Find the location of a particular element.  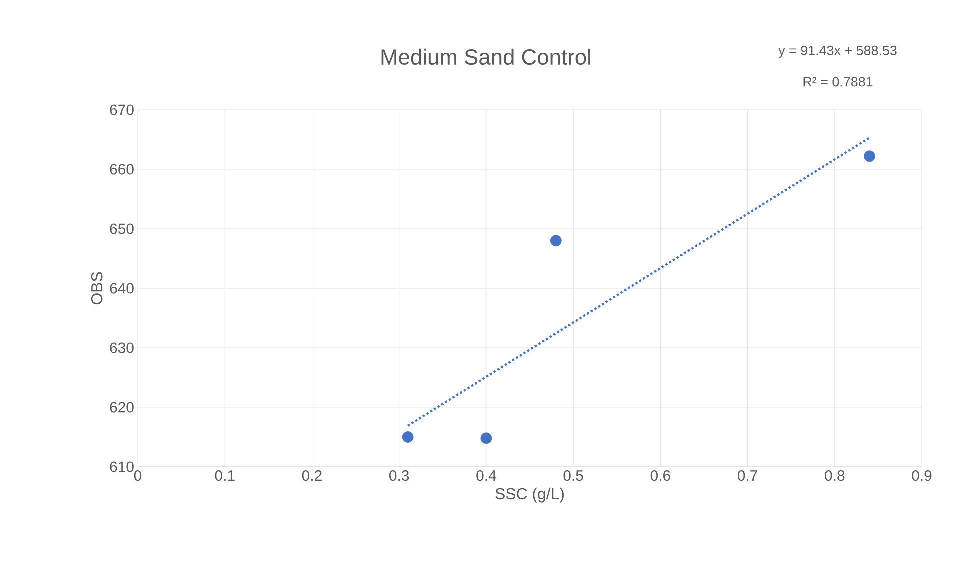

x-tick-label: 0.2 is located at coordinates (312, 476).